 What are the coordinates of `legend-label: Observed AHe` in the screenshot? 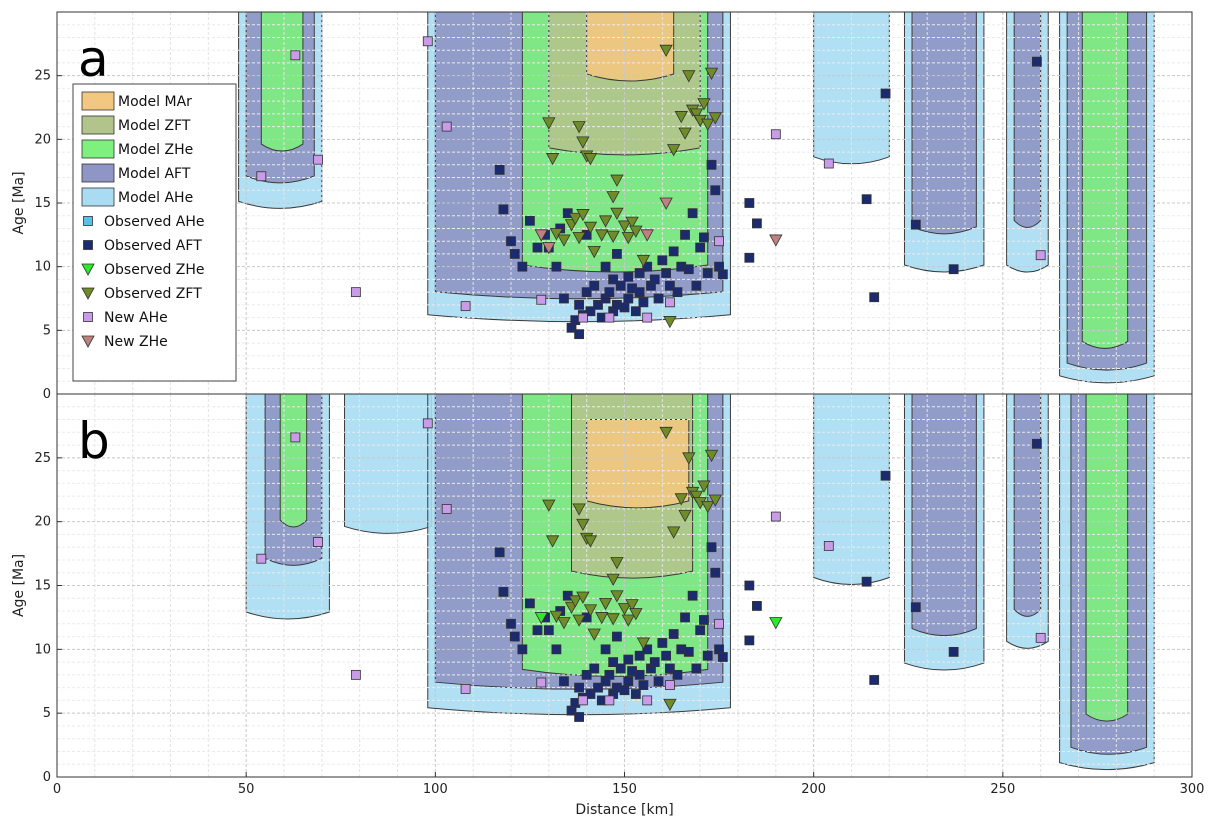 It's located at (154, 222).